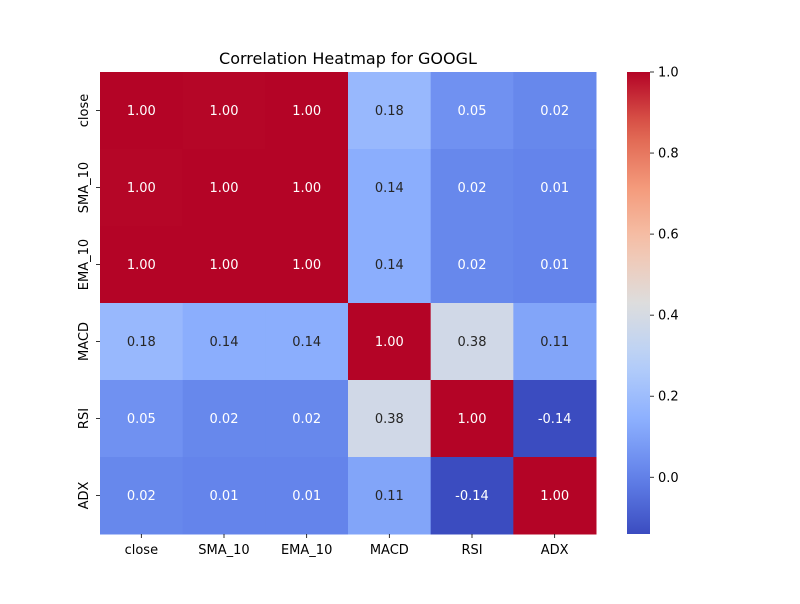  What do you see at coordinates (84, 264) in the screenshot?
I see `y-tick-label: EMA_10` at bounding box center [84, 264].